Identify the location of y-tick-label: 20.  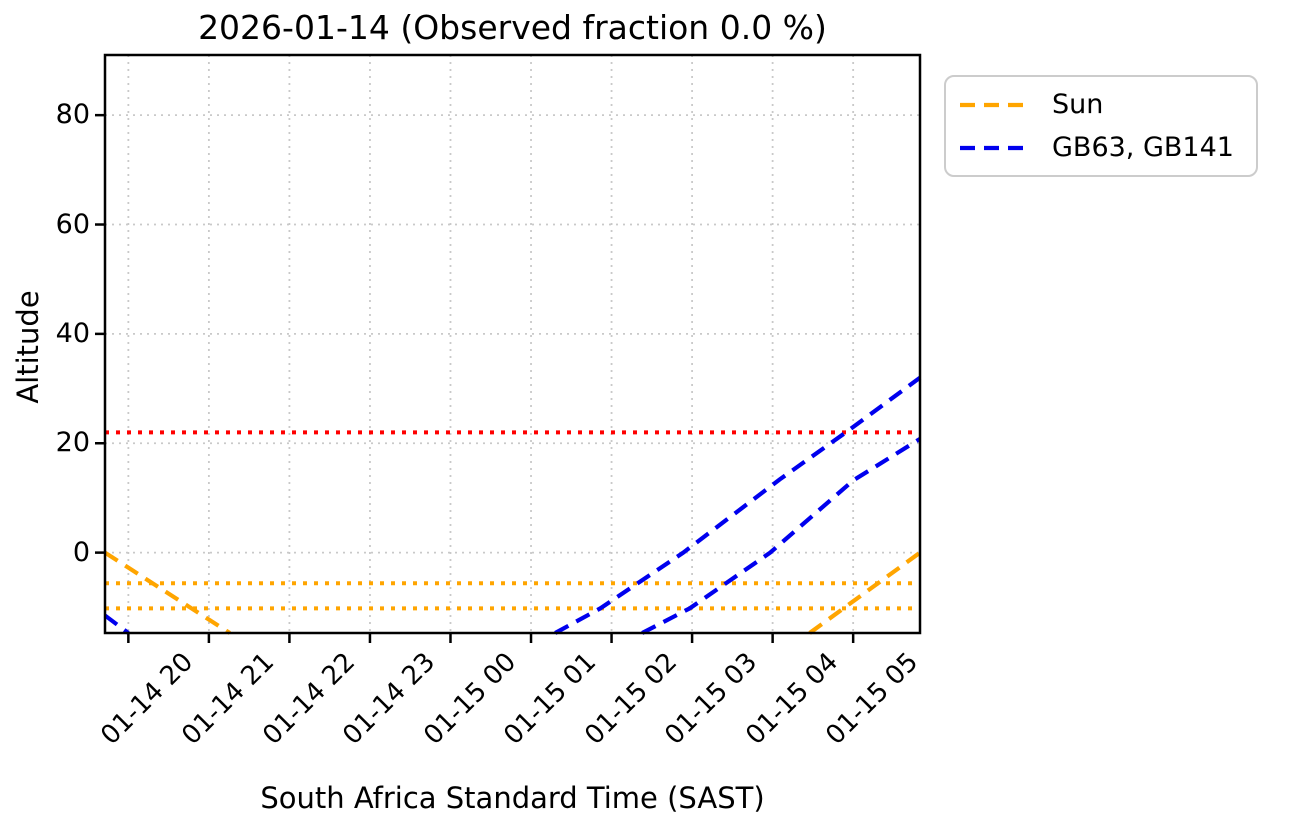
(72, 443).